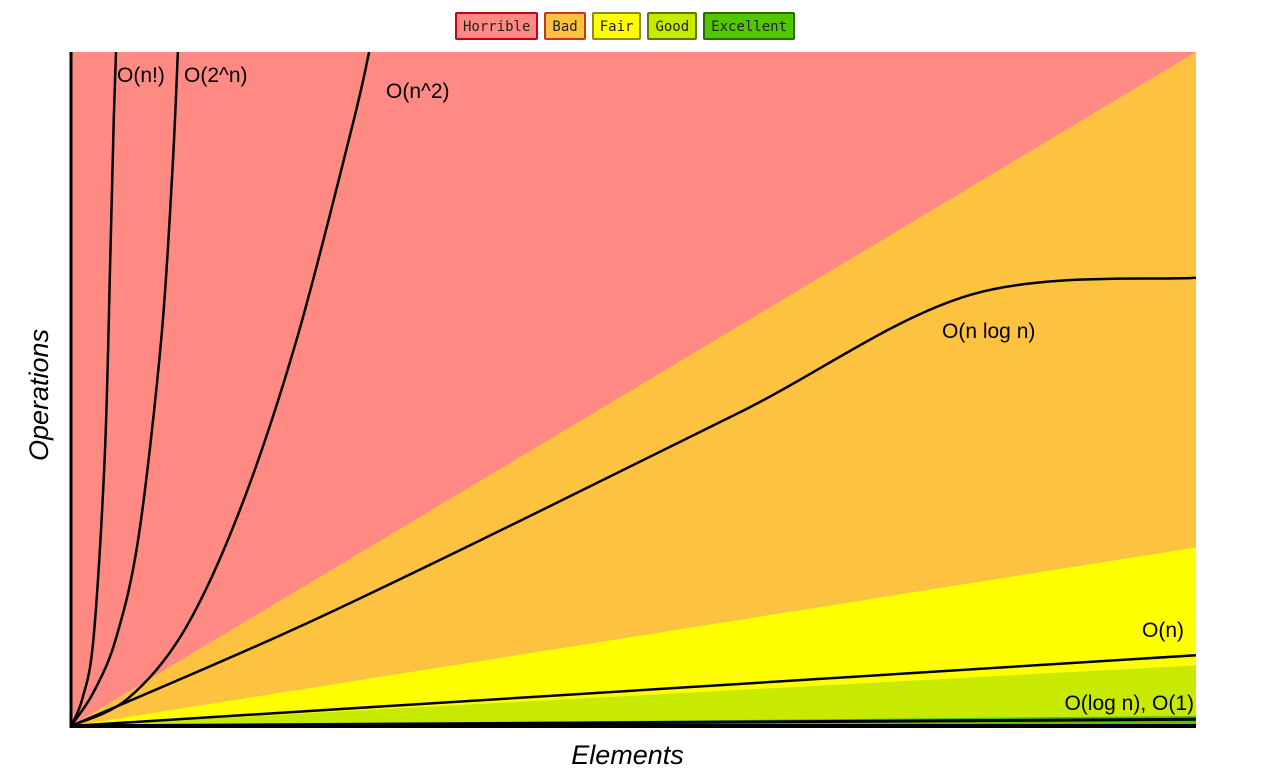 The width and height of the screenshot is (1275, 780). What do you see at coordinates (216, 75) in the screenshot?
I see `curve-label: O(2^n)` at bounding box center [216, 75].